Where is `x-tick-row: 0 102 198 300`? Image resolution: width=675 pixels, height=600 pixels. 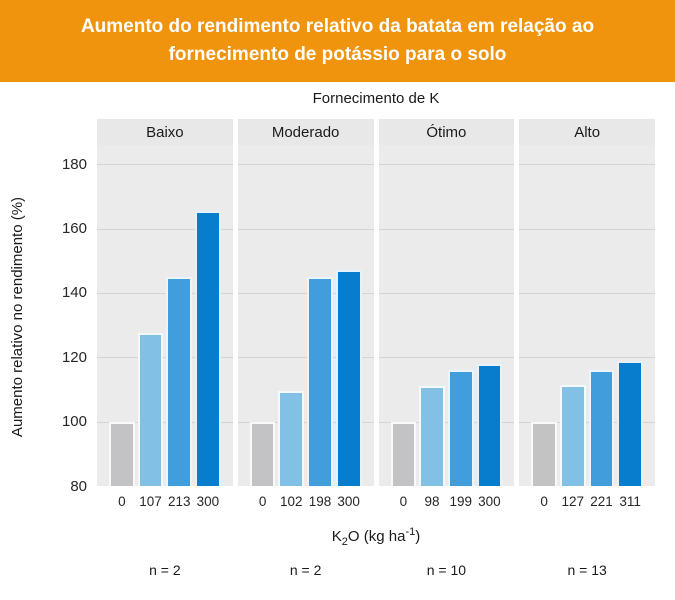 x-tick-row: 0 102 198 300 is located at coordinates (306, 497).